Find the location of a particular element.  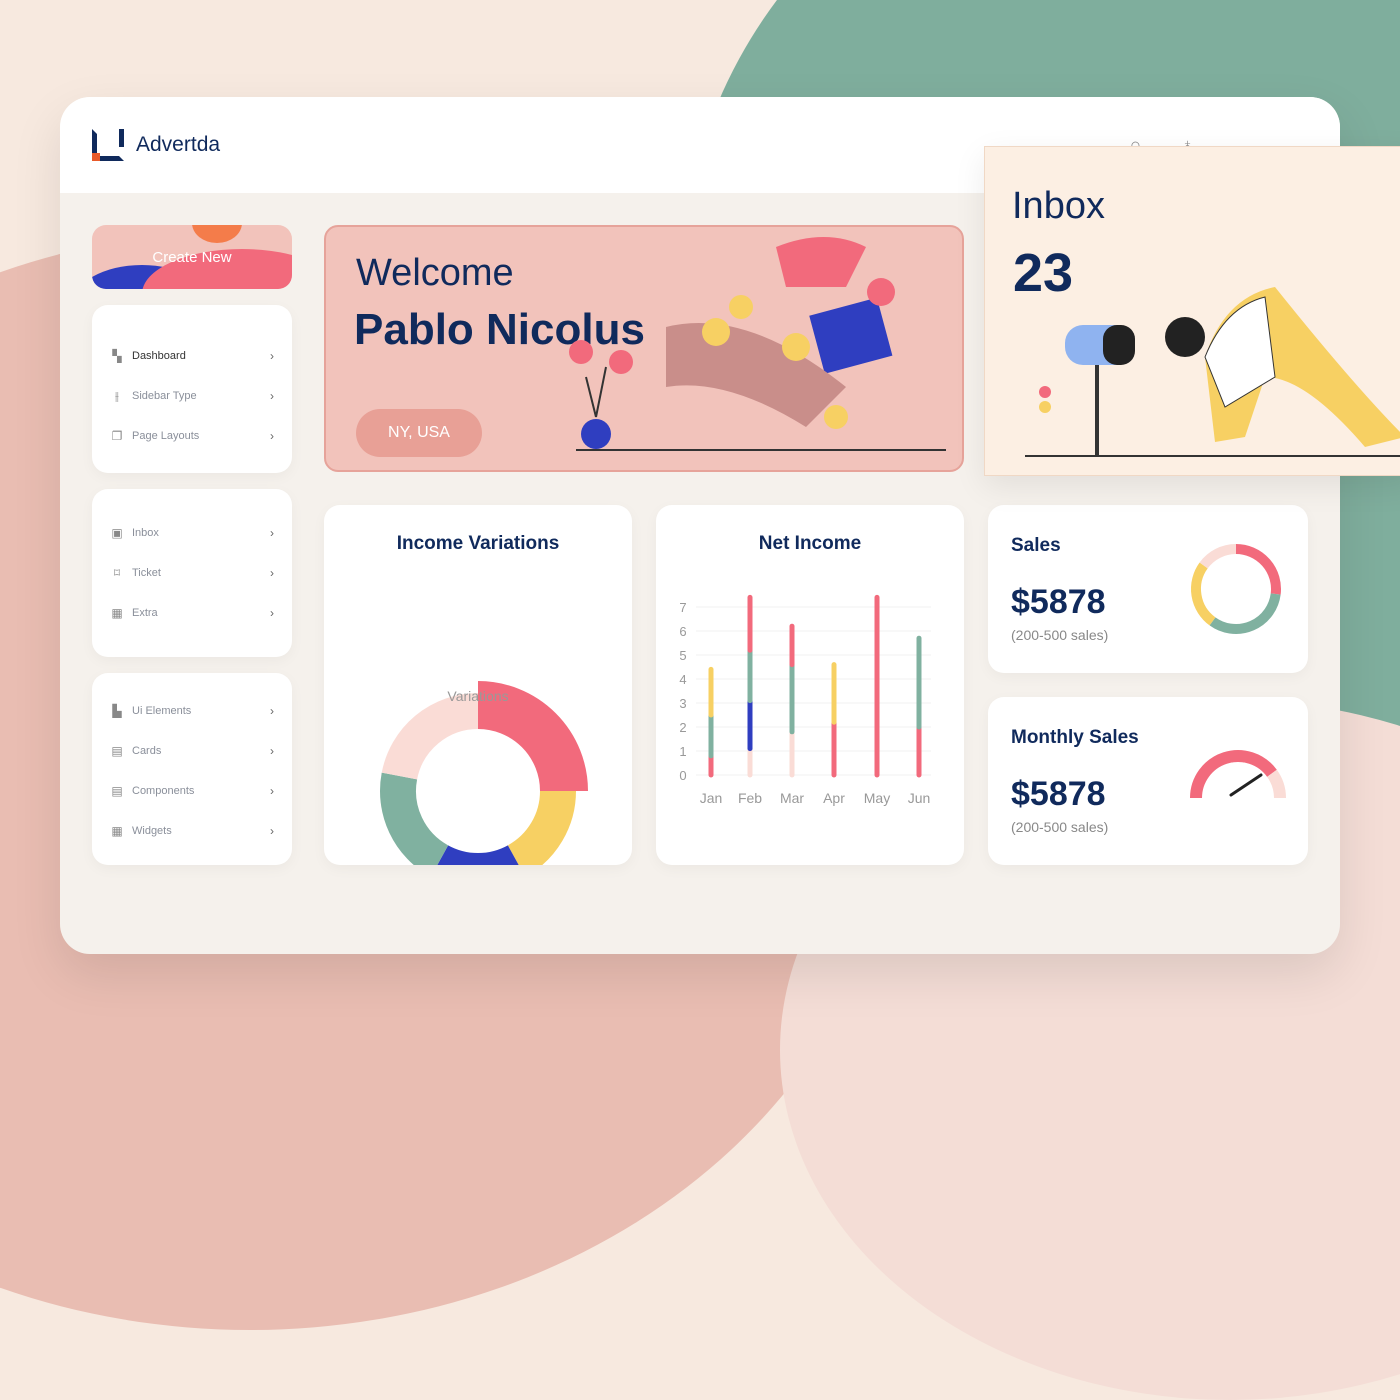

x-tick-label: Mar is located at coordinates (792, 798).